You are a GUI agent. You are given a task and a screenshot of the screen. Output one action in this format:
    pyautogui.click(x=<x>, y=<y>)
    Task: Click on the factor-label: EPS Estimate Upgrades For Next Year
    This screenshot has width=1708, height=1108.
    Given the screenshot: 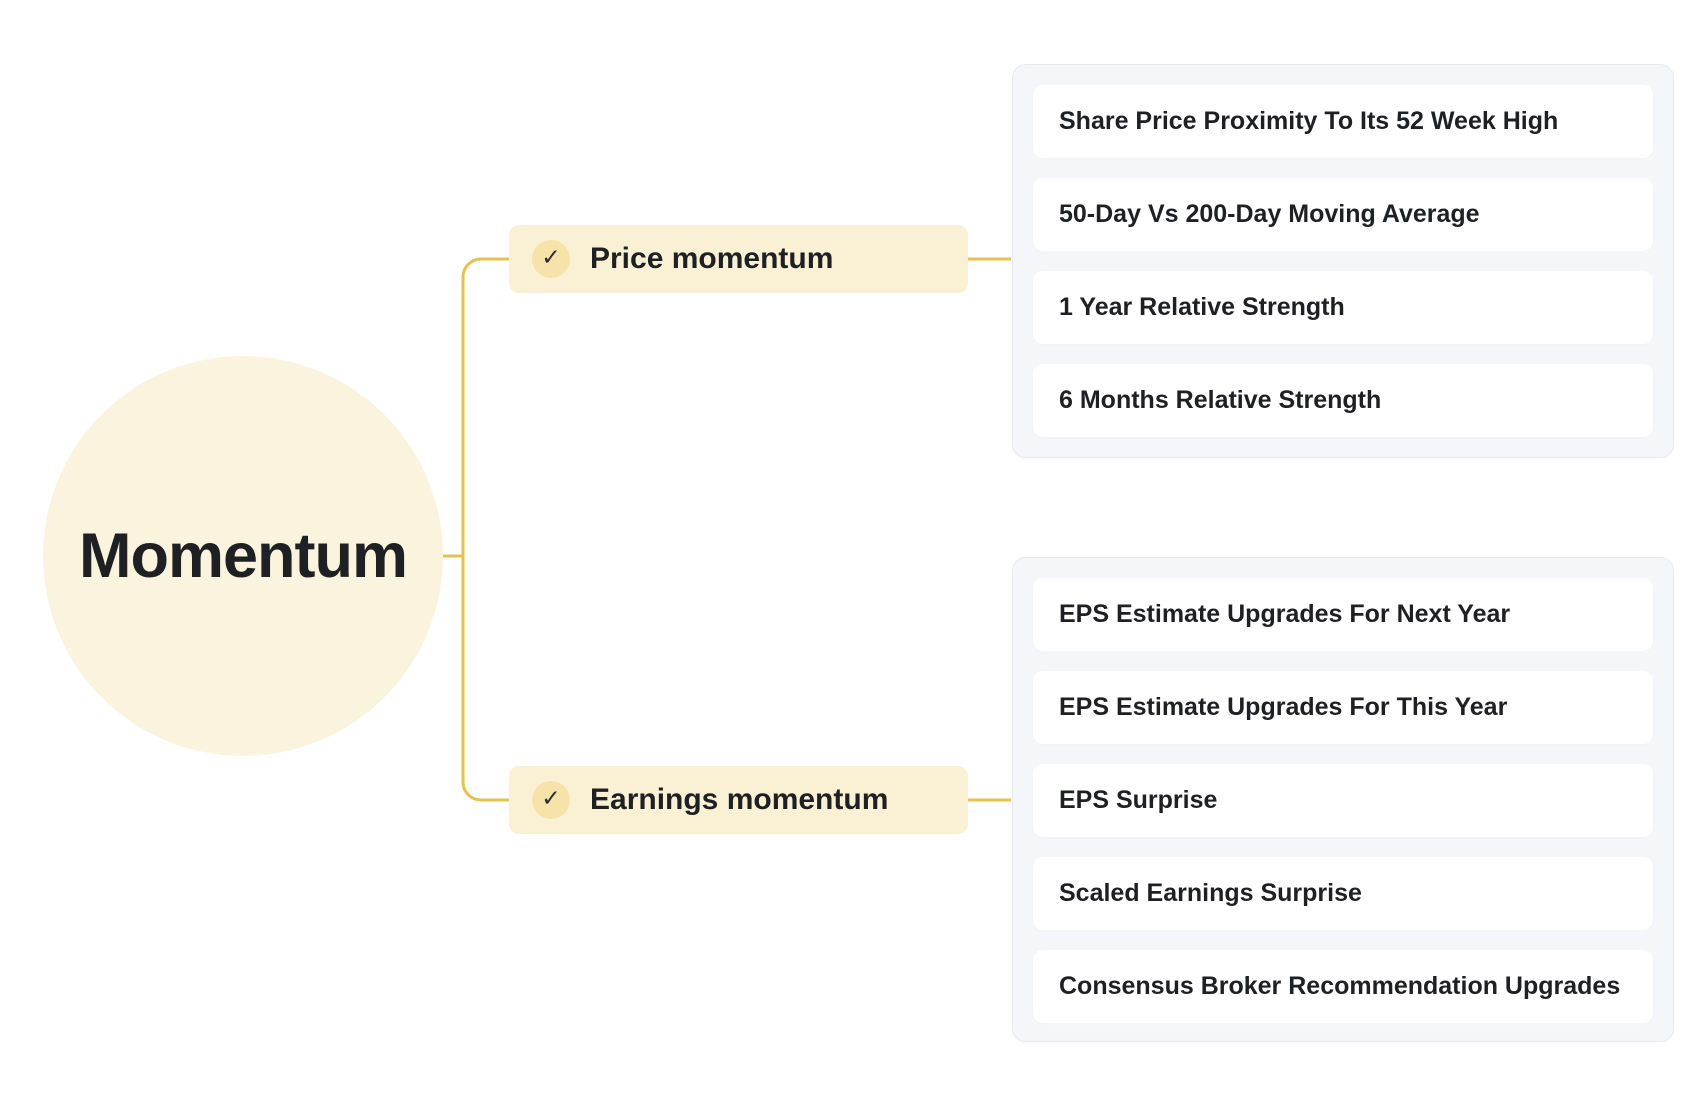 What is the action you would take?
    pyautogui.click(x=1285, y=614)
    